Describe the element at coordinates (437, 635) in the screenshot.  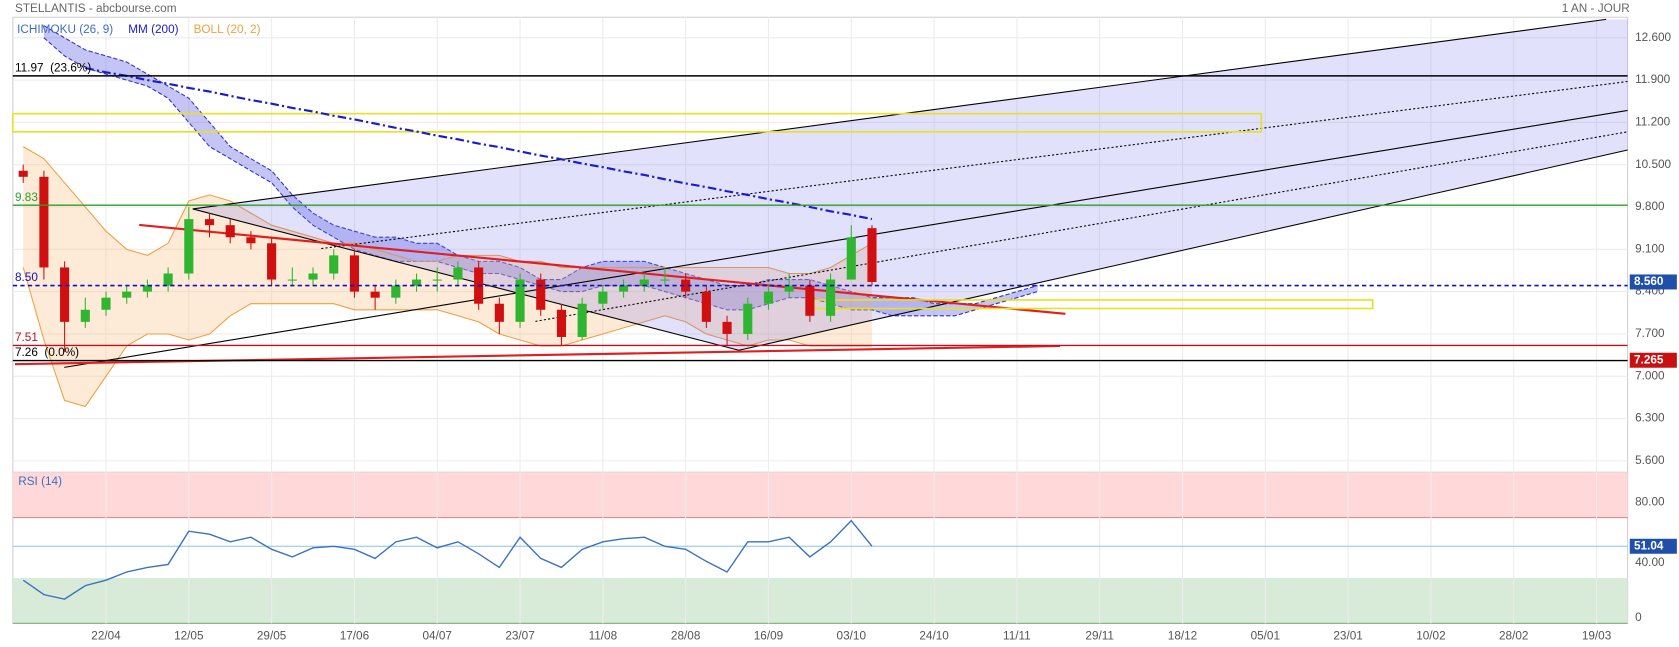
I see `x-tick-label: 04/07` at that location.